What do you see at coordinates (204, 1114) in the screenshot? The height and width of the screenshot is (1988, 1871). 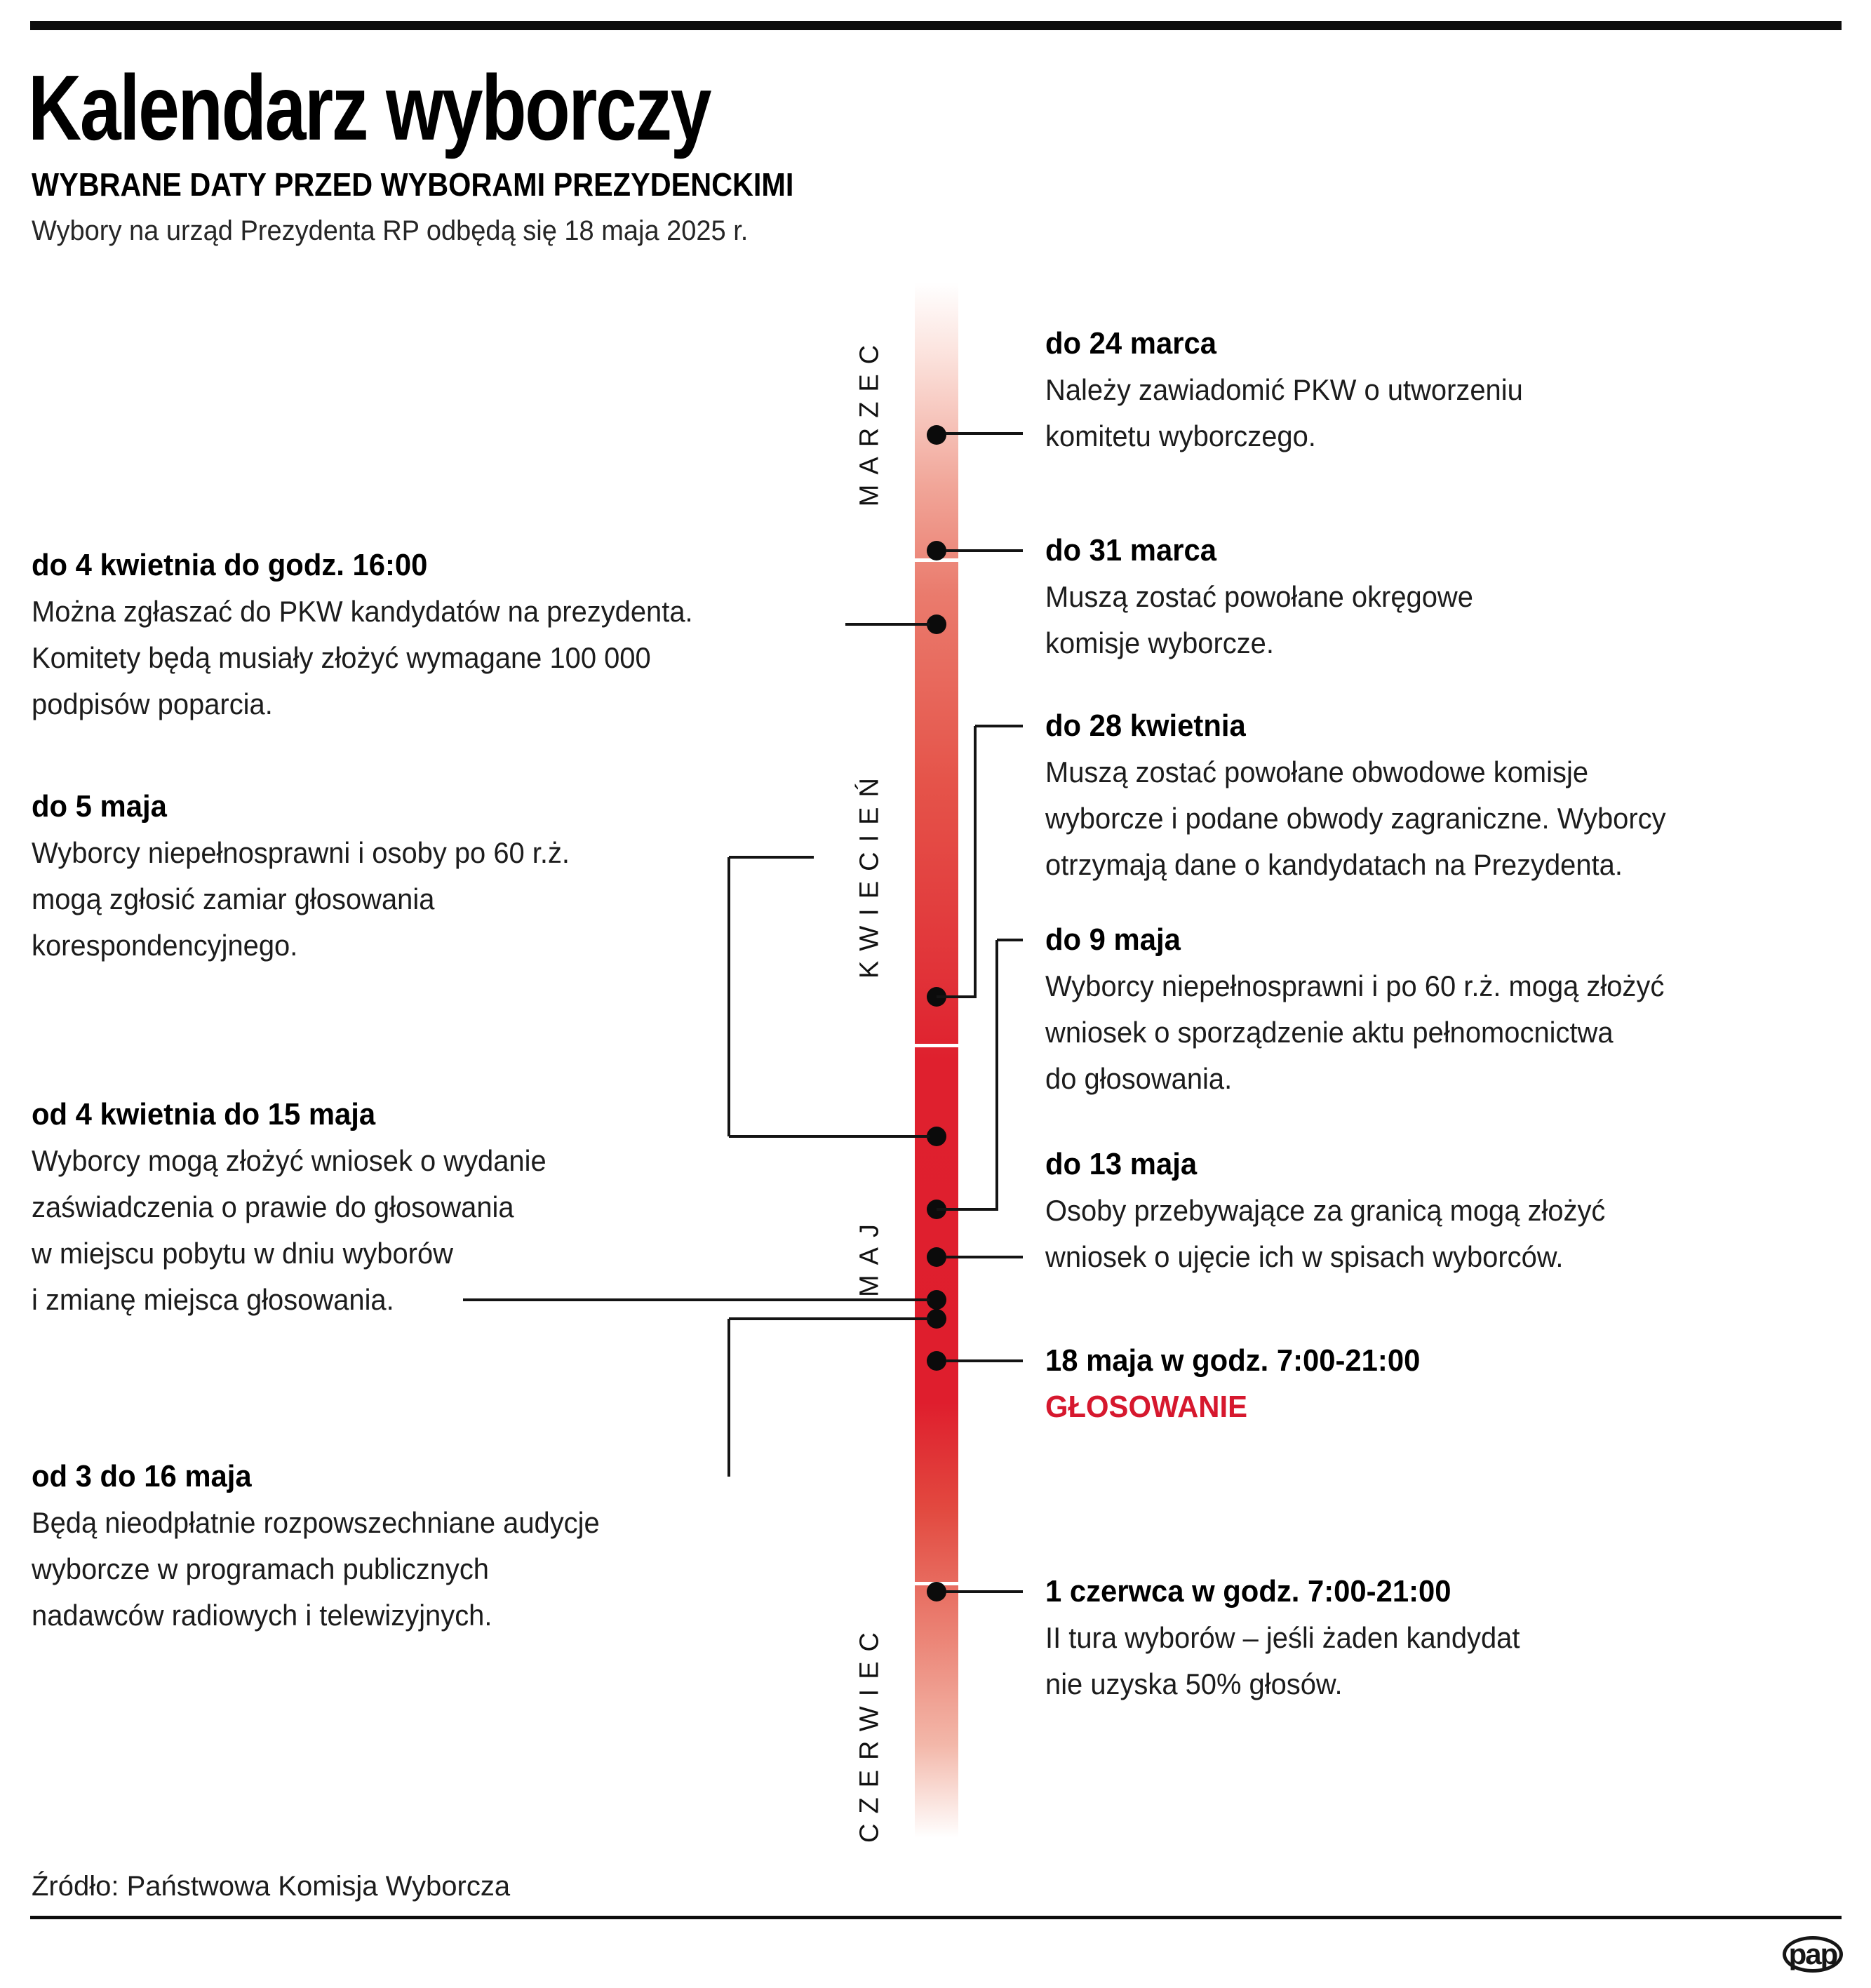 I see `event-heading: od 4 kwietnia do 15 maja` at bounding box center [204, 1114].